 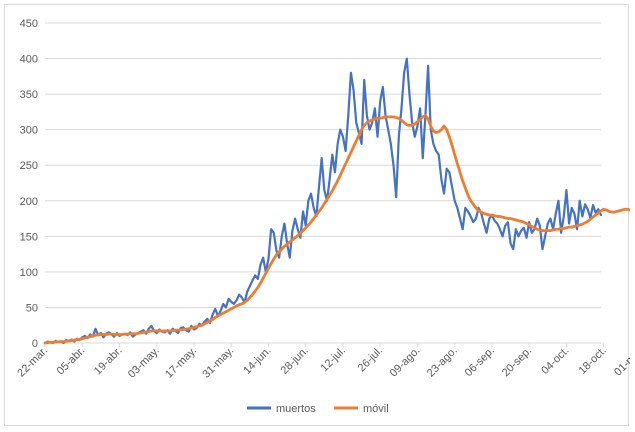 I want to click on x-tick-label: 14-jun., so click(x=257, y=361).